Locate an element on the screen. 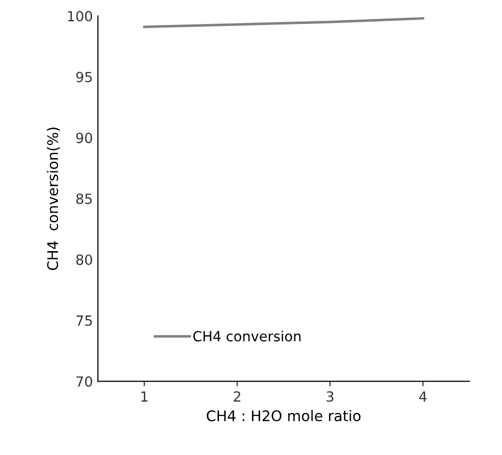 The image size is (502, 455). y-tick-label: 75 is located at coordinates (84, 321).